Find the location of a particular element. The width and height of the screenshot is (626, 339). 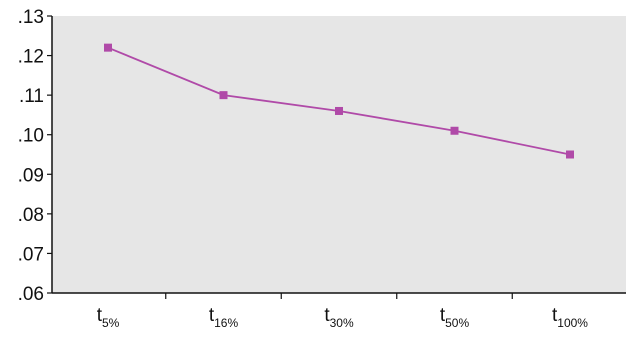

x-tick-subscript: 100% is located at coordinates (572, 323).